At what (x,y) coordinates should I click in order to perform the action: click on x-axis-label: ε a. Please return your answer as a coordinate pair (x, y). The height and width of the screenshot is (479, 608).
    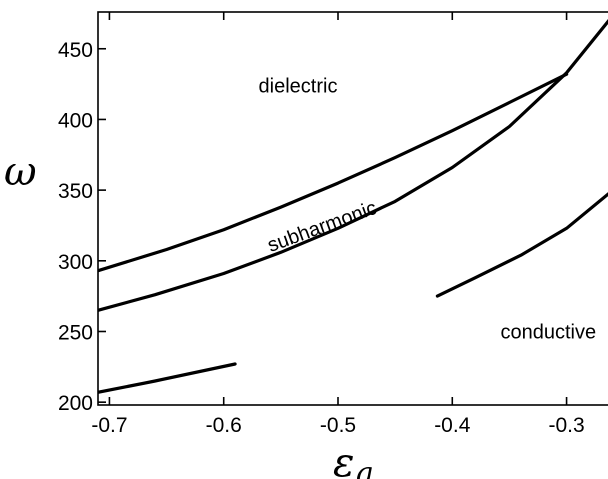
    Looking at the image, I should click on (353, 459).